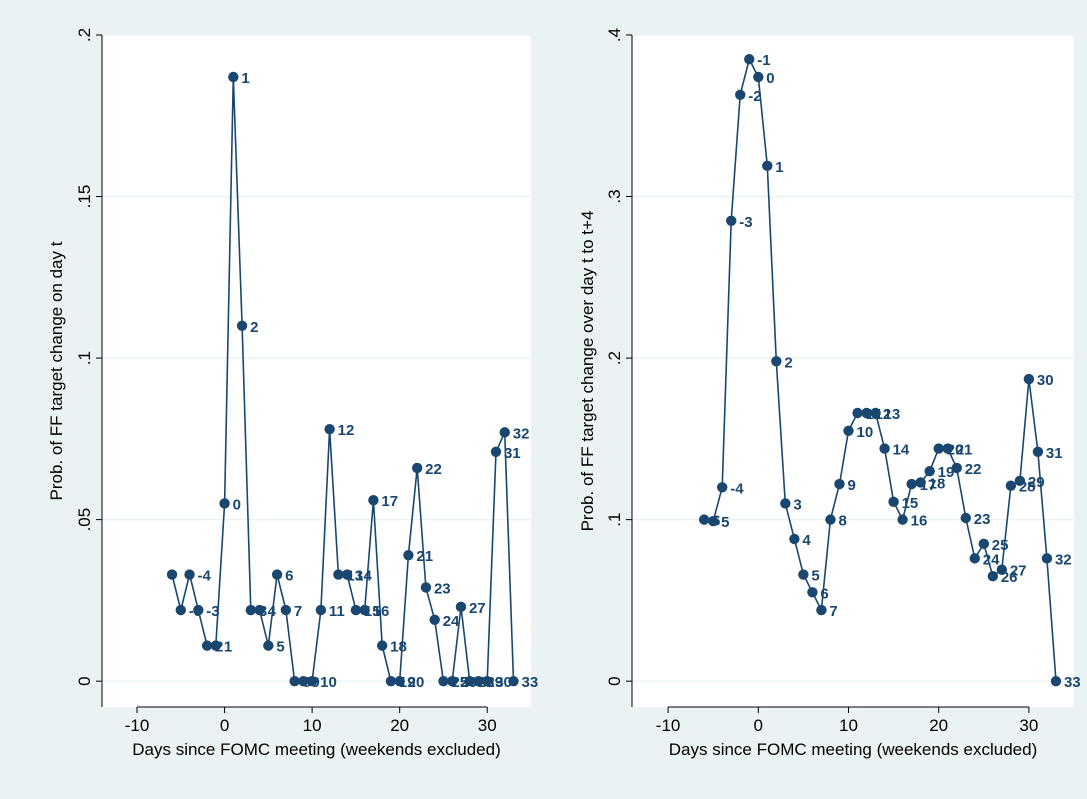  I want to click on x-tick-label-left: 0, so click(224, 725).